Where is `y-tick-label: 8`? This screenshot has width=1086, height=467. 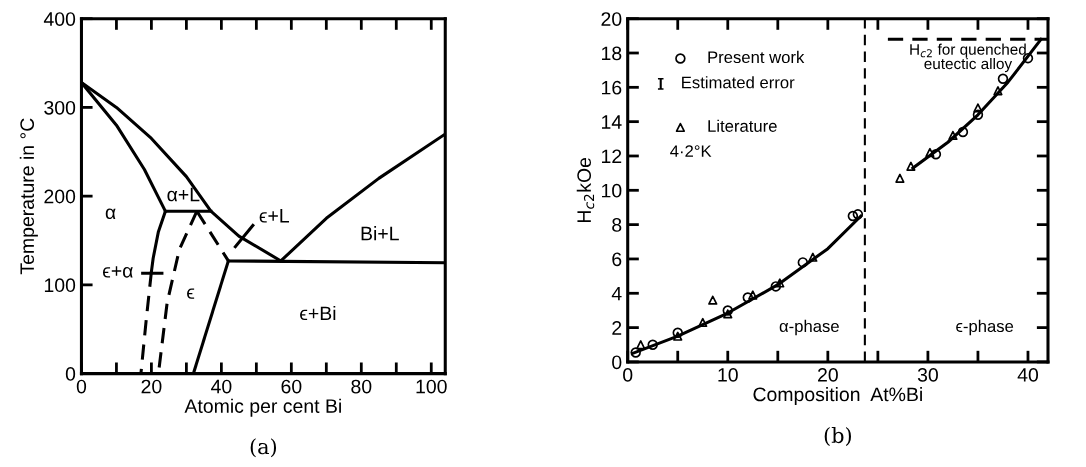 y-tick-label: 8 is located at coordinates (617, 225).